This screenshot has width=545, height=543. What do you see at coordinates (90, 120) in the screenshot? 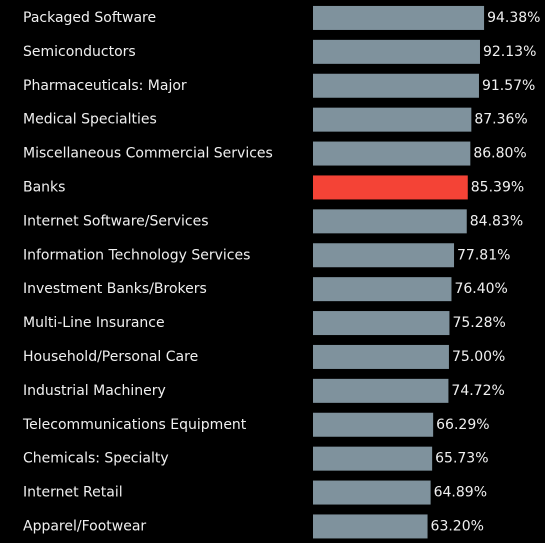
I see `category-label: Medical Specialties` at bounding box center [90, 120].